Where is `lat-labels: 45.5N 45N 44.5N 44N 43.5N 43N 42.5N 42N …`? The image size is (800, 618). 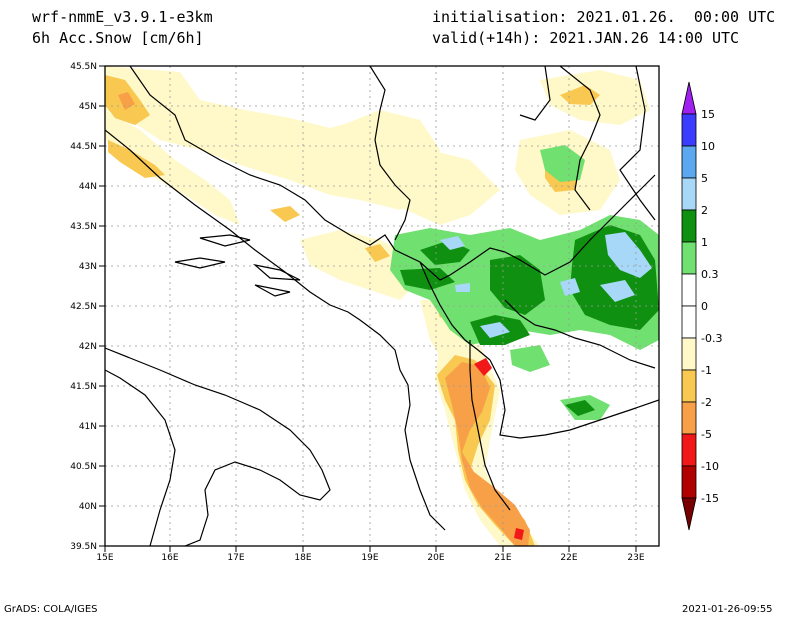
lat-labels: 45.5N 45N 44.5N 44N 43.5N 43N 42.5N 42N … is located at coordinates (83, 307).